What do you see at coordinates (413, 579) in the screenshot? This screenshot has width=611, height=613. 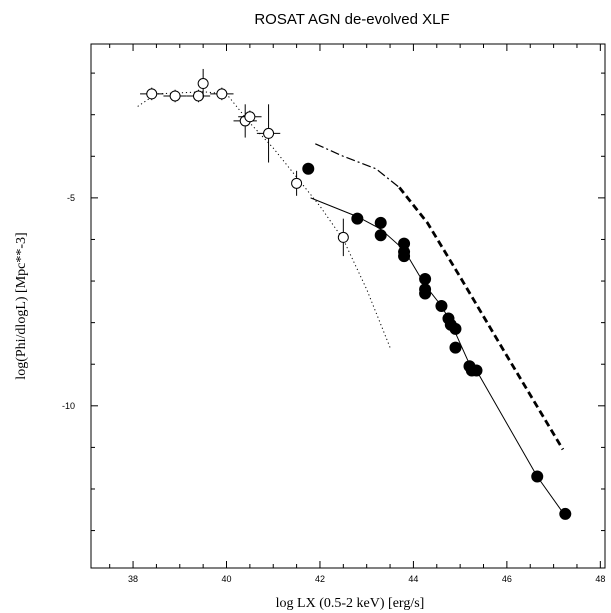 I see `x-tick-label: 44` at bounding box center [413, 579].